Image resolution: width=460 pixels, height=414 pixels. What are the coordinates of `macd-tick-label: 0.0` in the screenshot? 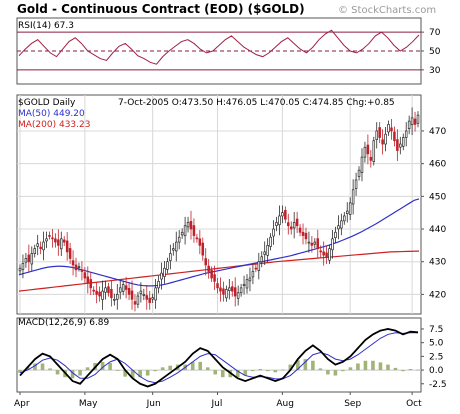 It's located at (436, 371).